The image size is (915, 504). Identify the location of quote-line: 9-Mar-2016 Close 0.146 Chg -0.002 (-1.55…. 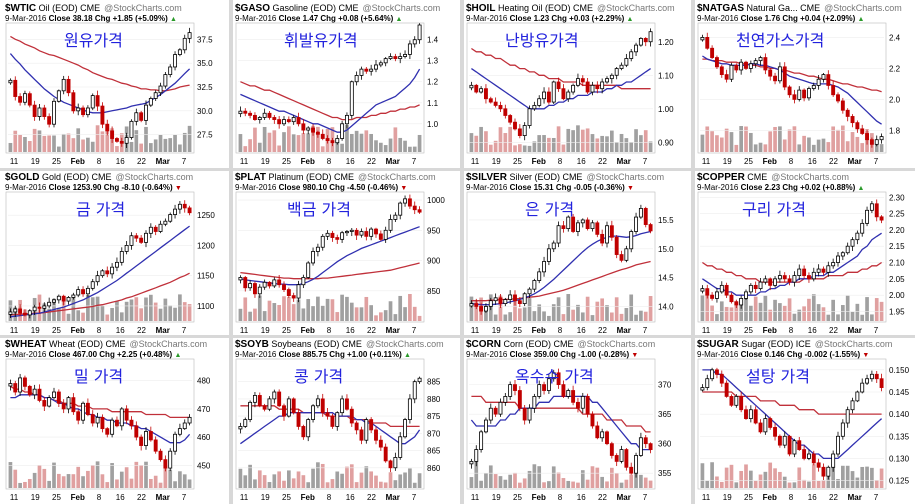
(783, 354).